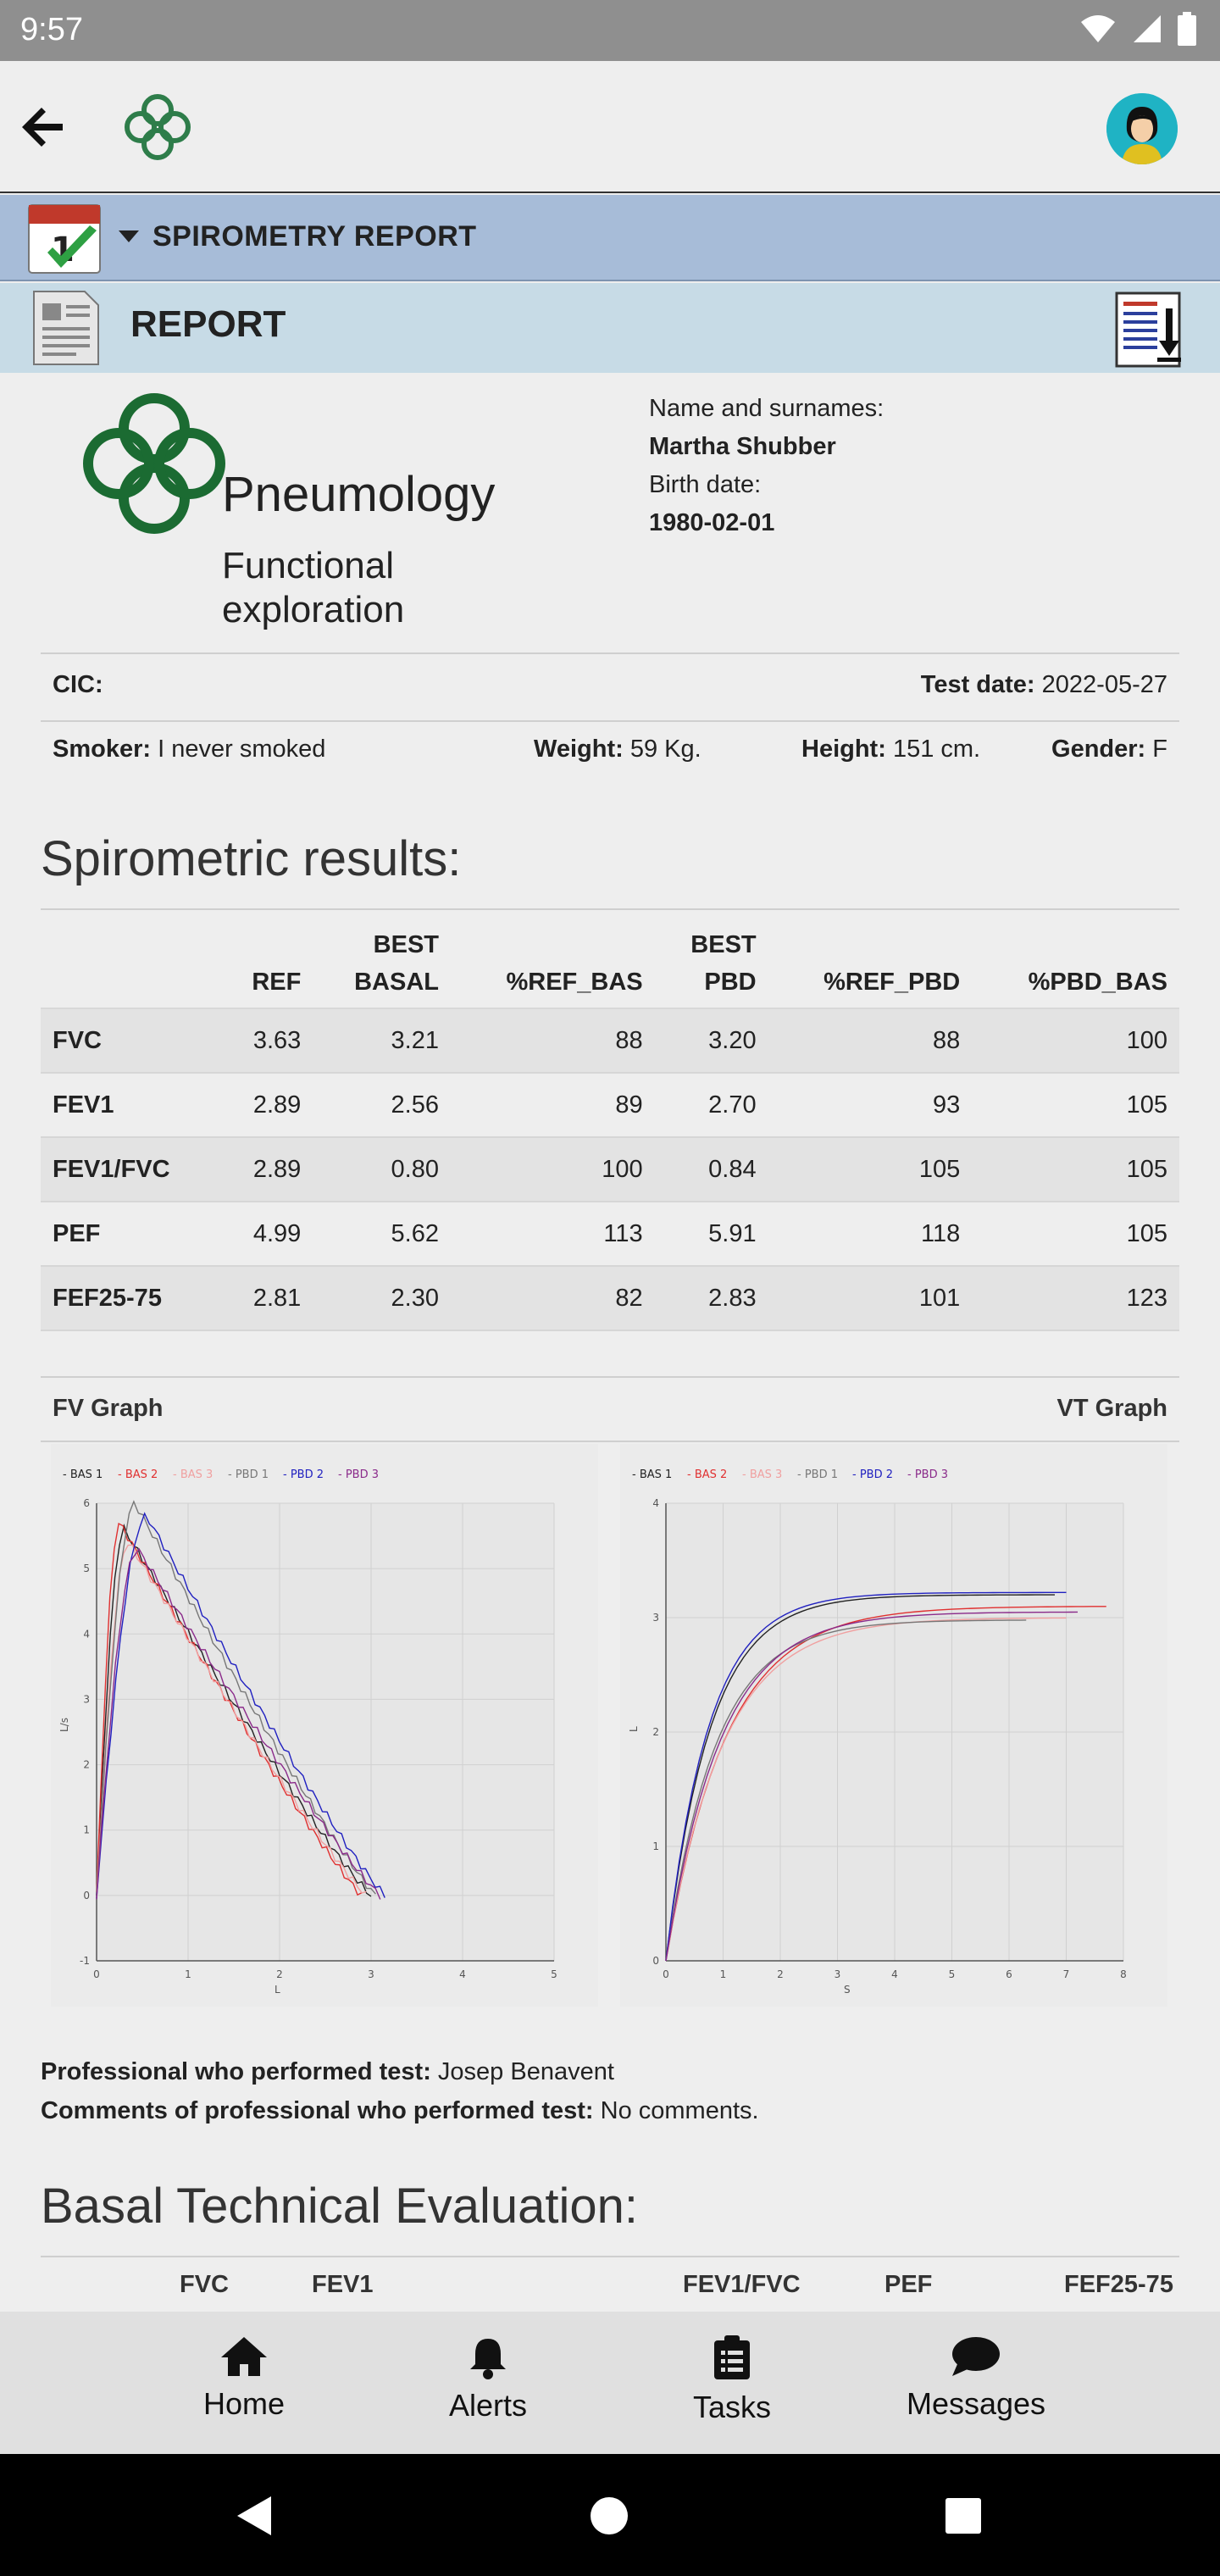  I want to click on legend-item: - PBD 1, so click(248, 1474).